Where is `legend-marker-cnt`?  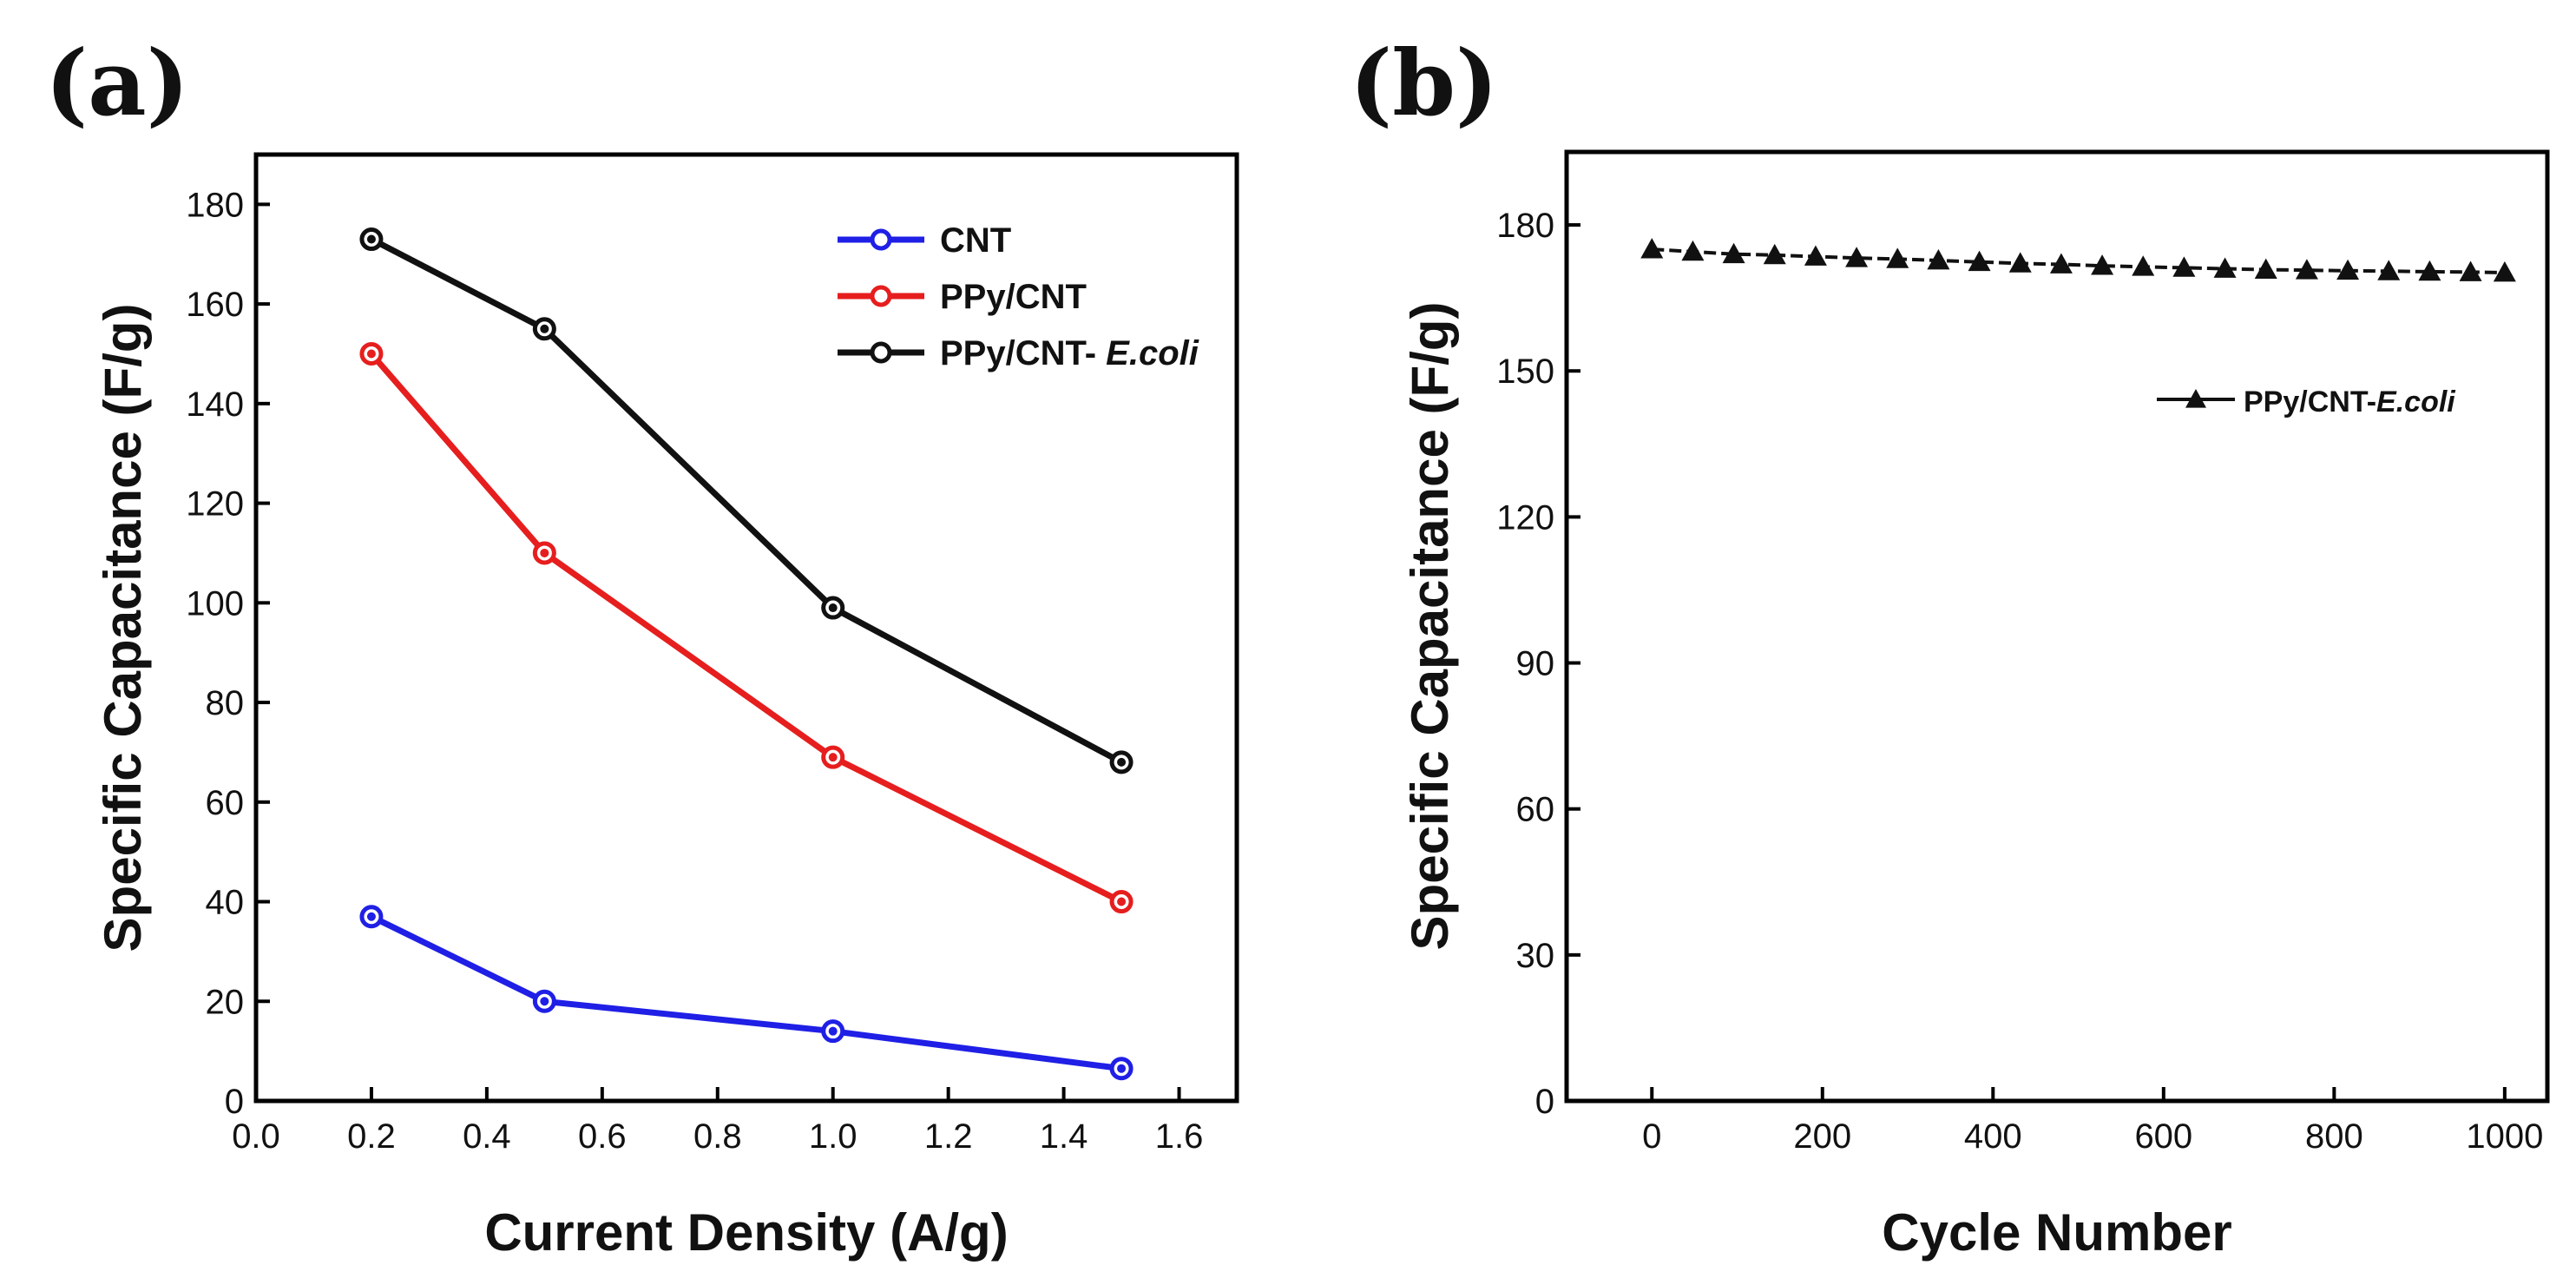 legend-marker-cnt is located at coordinates (881, 239).